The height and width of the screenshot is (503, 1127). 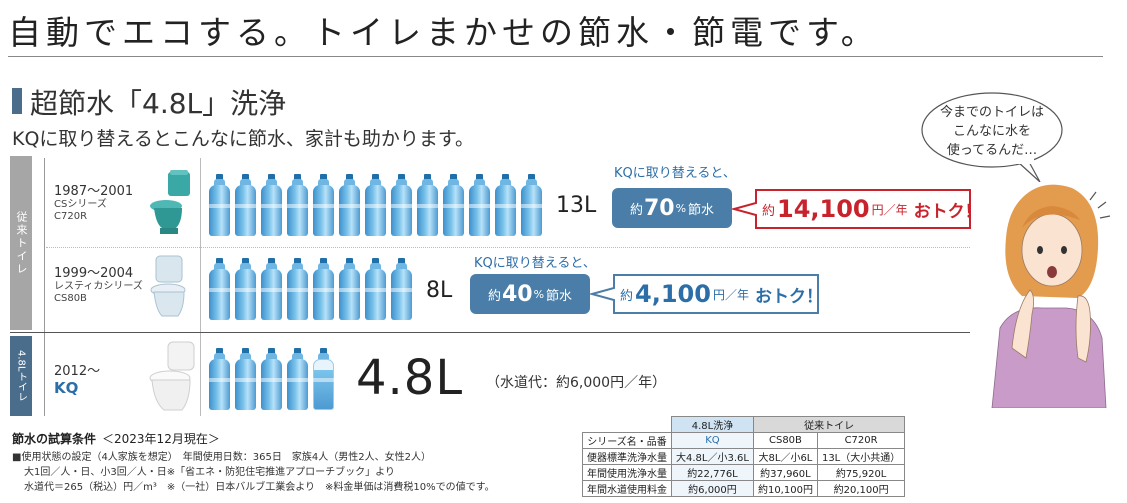 I want to click on kq-water-cost: （水道代：約6,000円／年）, so click(x=576, y=383).